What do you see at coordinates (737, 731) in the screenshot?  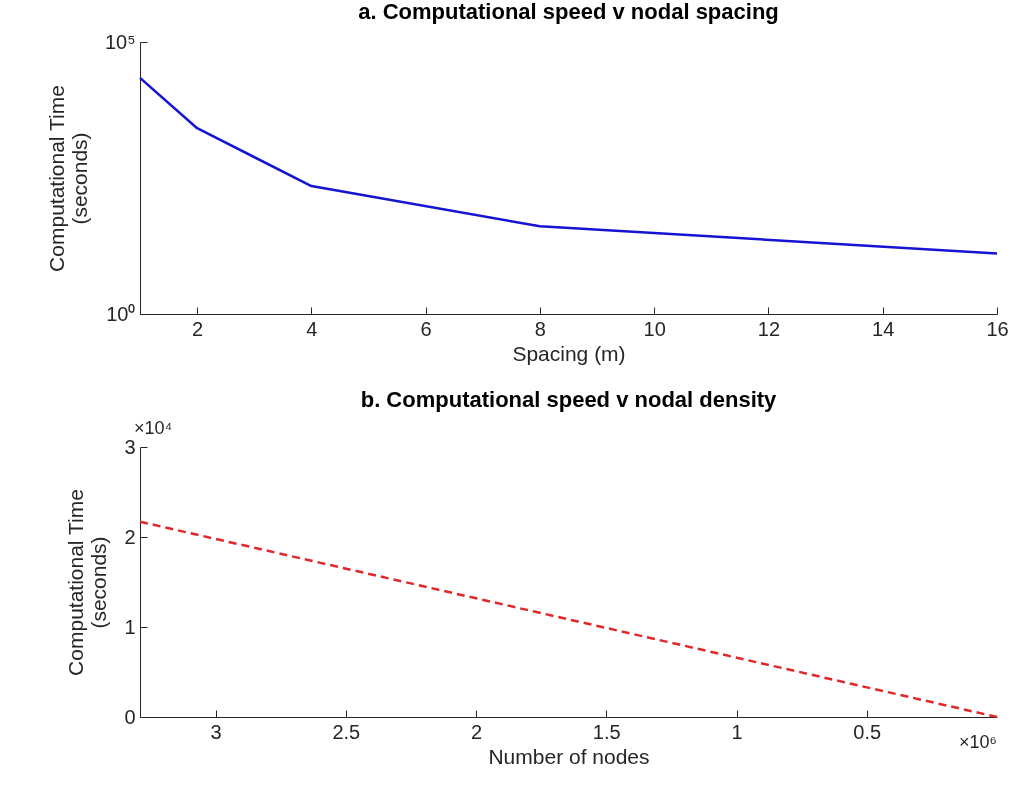 I see `x-tick-label: 1` at bounding box center [737, 731].